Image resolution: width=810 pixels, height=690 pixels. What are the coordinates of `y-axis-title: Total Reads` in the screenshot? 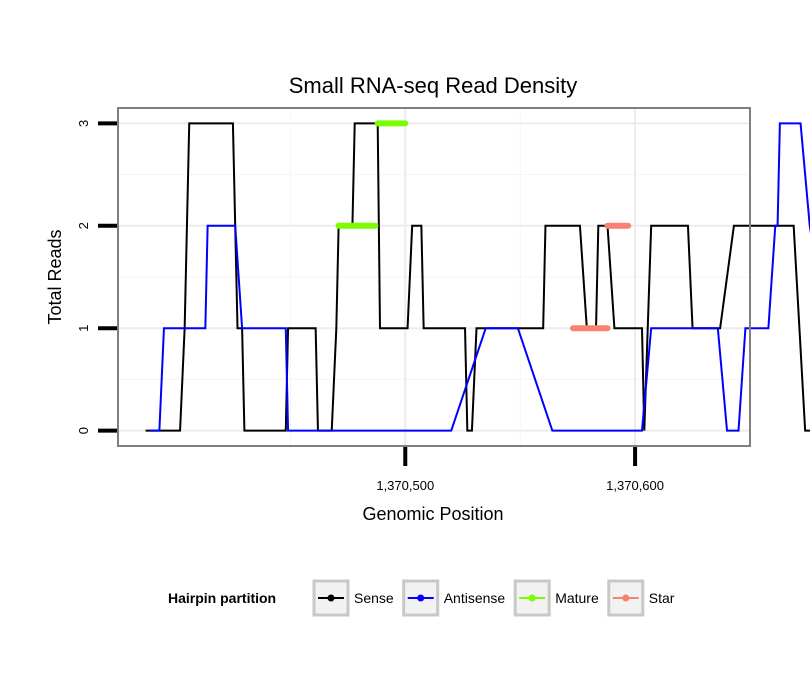 It's located at (55, 276).